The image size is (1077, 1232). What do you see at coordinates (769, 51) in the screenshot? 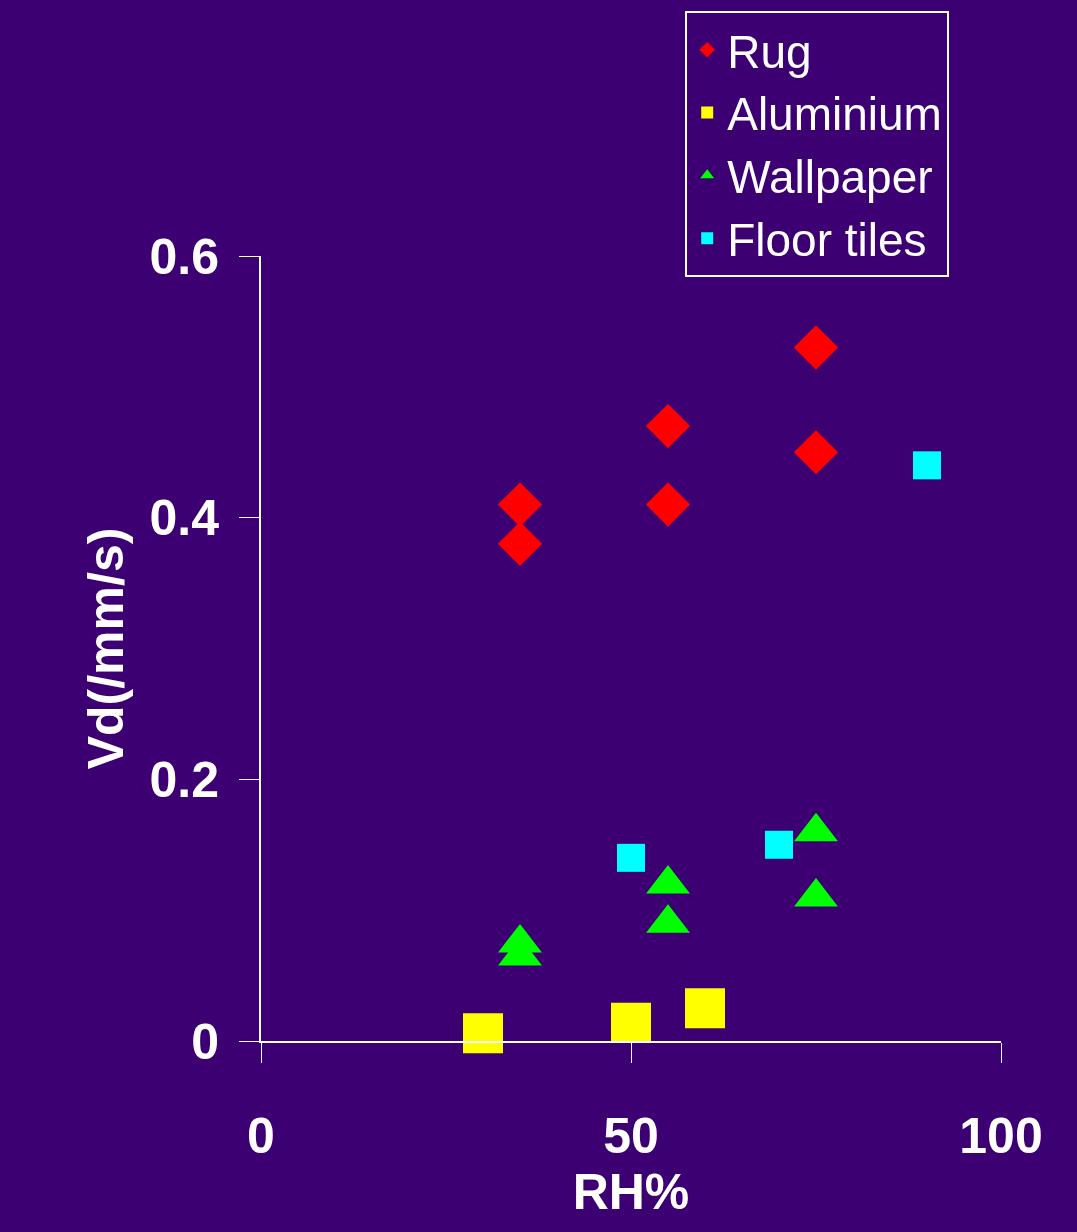
I see `legend-label: Rug` at bounding box center [769, 51].